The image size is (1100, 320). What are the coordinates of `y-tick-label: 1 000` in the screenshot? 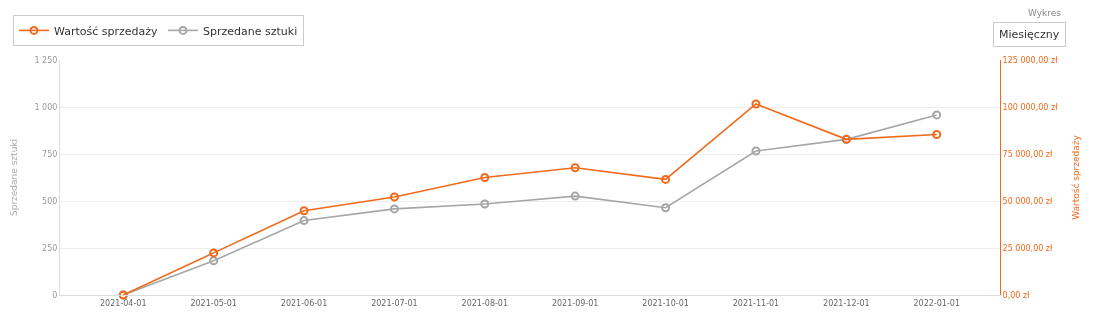 It's located at (46, 107).